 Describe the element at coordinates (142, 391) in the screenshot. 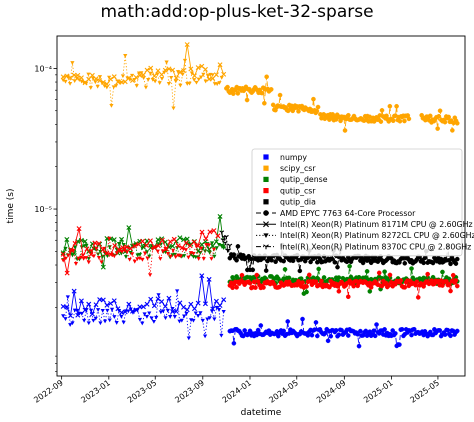

I see `x-tick-label: 2023-05` at that location.